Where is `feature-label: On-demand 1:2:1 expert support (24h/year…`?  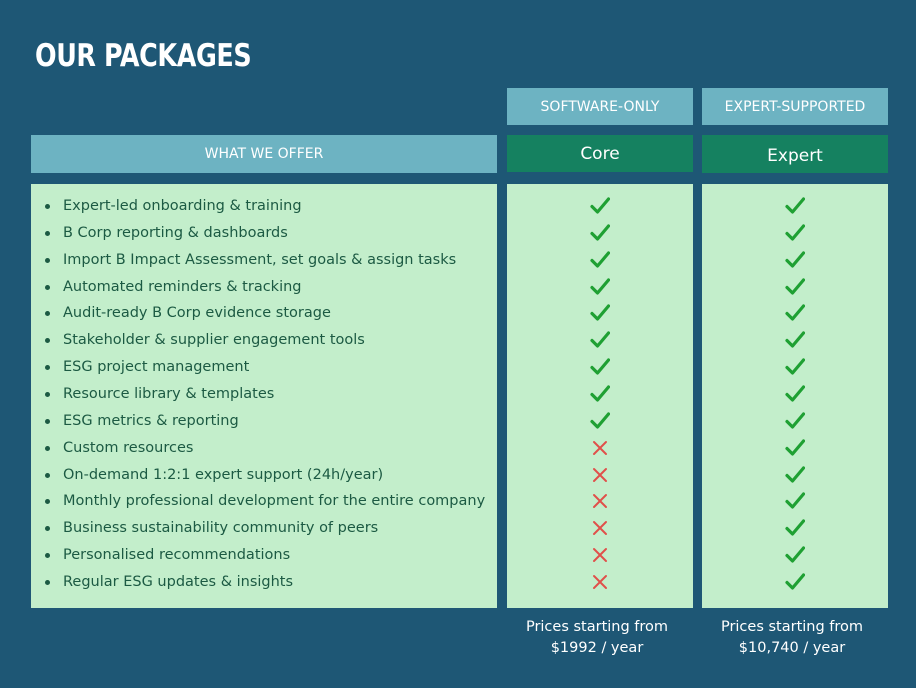 feature-label: On-demand 1:2:1 expert support (24h/year… is located at coordinates (223, 474).